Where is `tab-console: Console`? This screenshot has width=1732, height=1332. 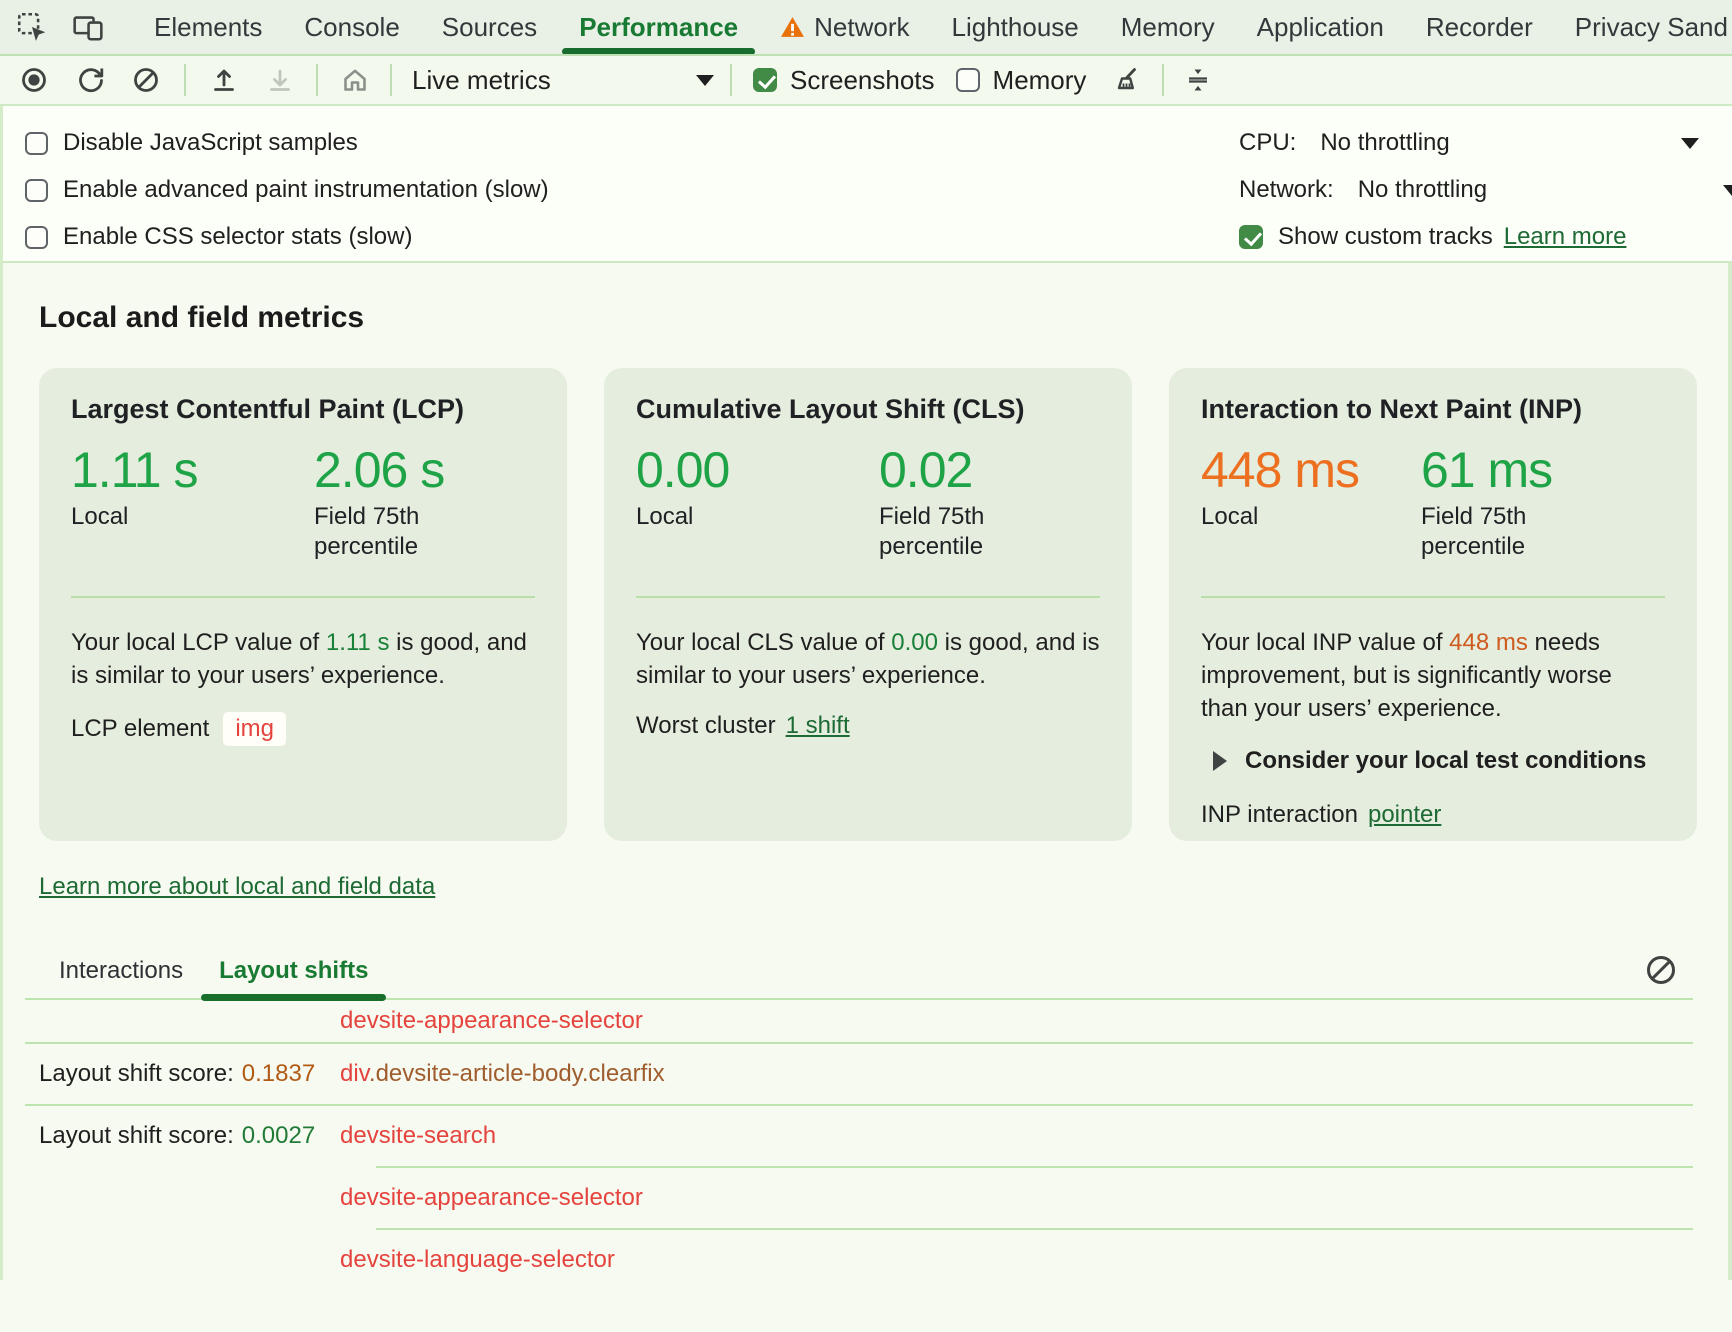
tab-console: Console is located at coordinates (351, 27).